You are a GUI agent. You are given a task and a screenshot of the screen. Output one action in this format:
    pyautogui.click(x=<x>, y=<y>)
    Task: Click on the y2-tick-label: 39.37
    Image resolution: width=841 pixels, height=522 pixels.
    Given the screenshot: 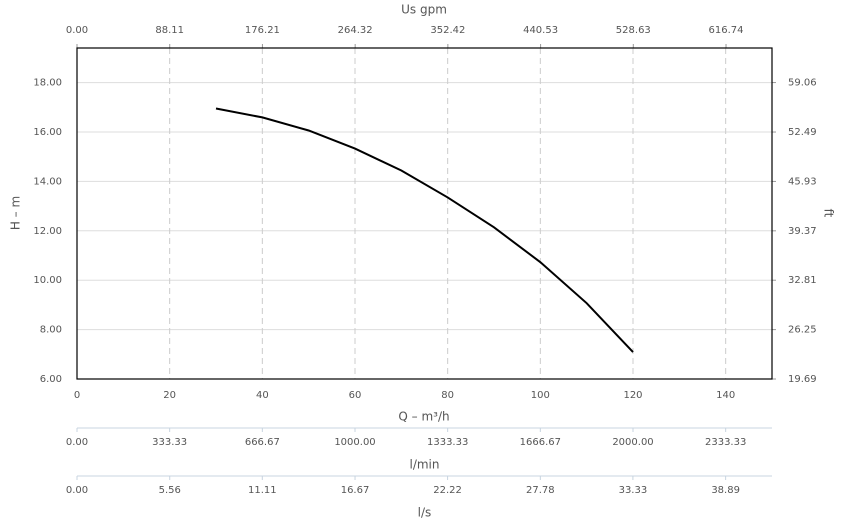 What is the action you would take?
    pyautogui.click(x=802, y=231)
    